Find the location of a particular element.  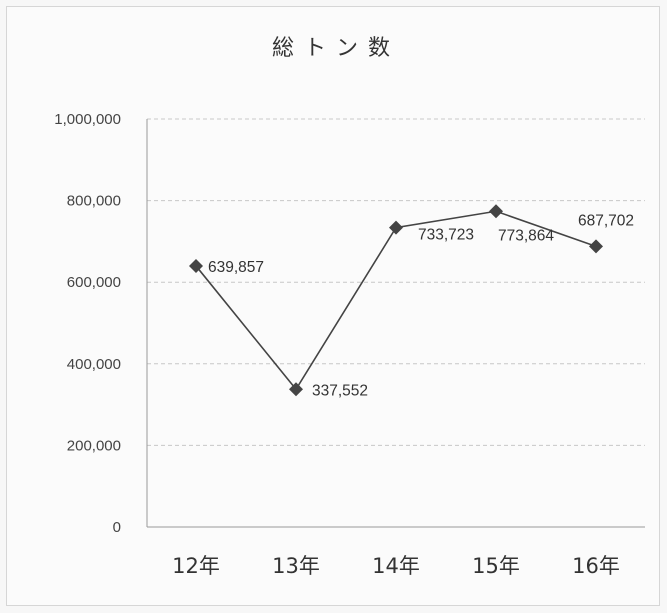

x-tick-label: 16年 is located at coordinates (596, 566).